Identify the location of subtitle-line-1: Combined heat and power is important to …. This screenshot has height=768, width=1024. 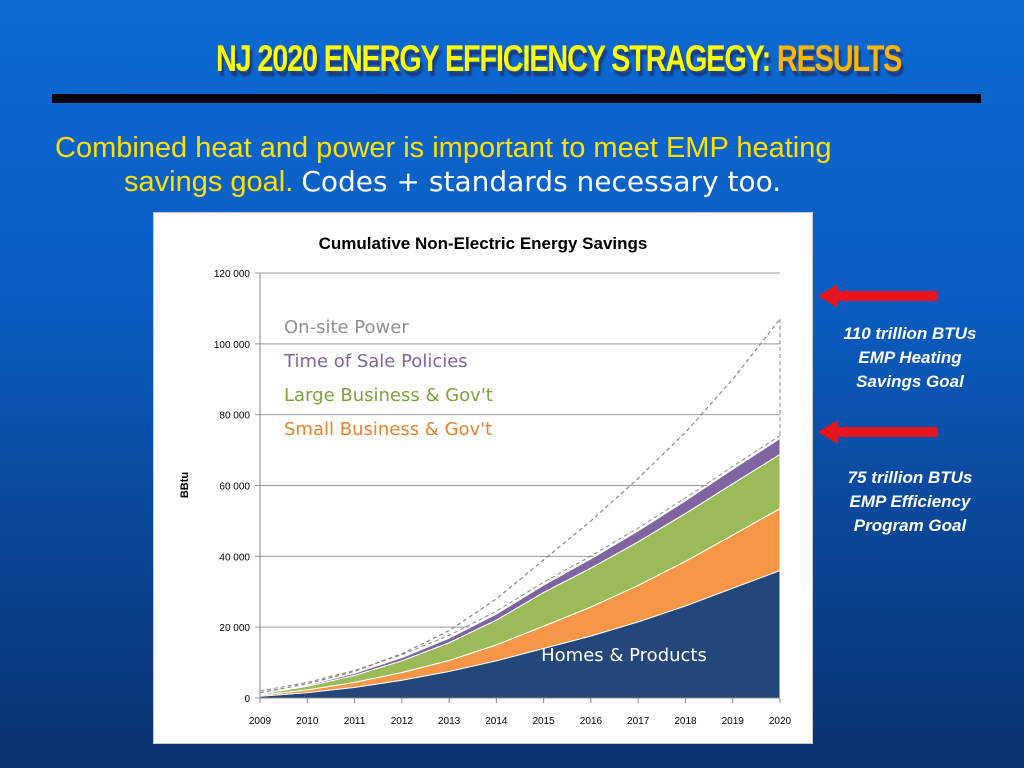
(443, 148).